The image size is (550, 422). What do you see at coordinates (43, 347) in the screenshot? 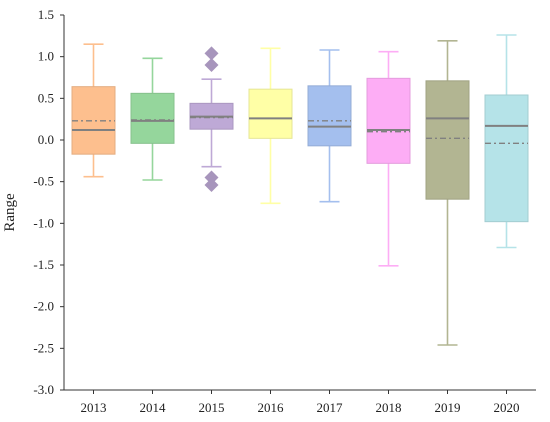
I see `y-tick-label: -2.5` at bounding box center [43, 347].